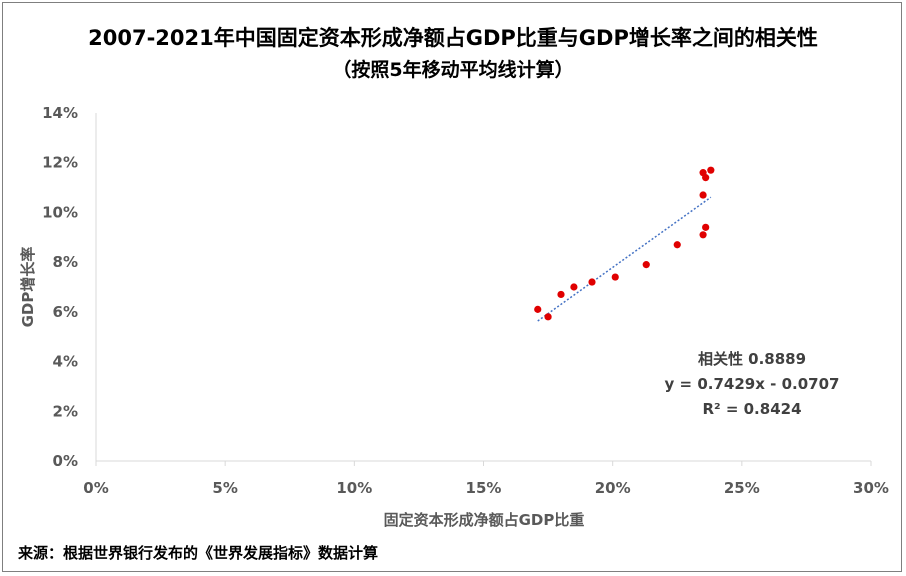 Image resolution: width=906 pixels, height=576 pixels. What do you see at coordinates (65, 411) in the screenshot?
I see `y-tick-label: 2%` at bounding box center [65, 411].